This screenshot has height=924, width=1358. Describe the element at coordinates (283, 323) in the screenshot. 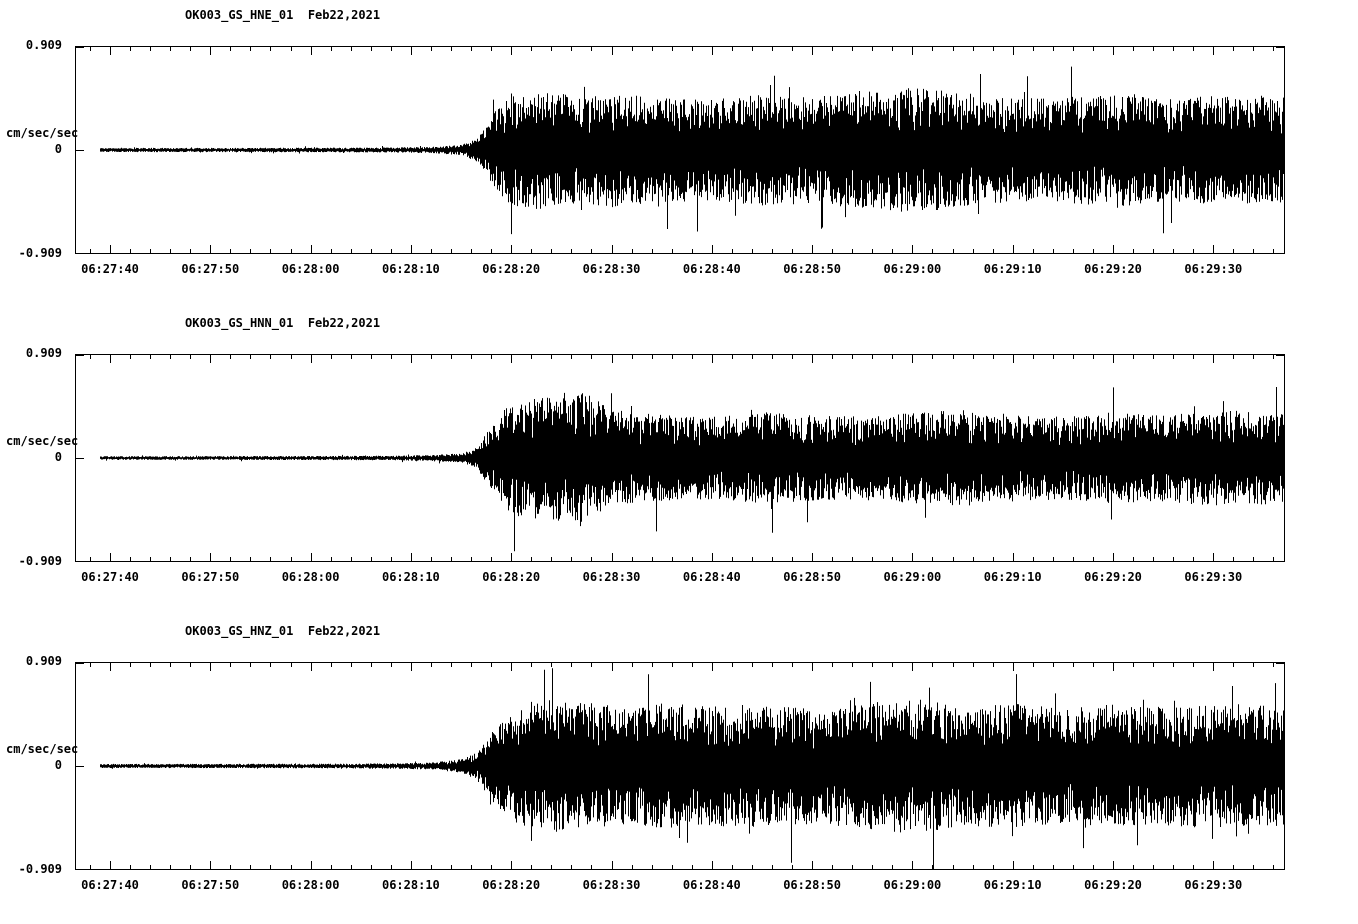

I see `trace-title: OK003_GS_HNN_01 Feb22,2021` at that location.